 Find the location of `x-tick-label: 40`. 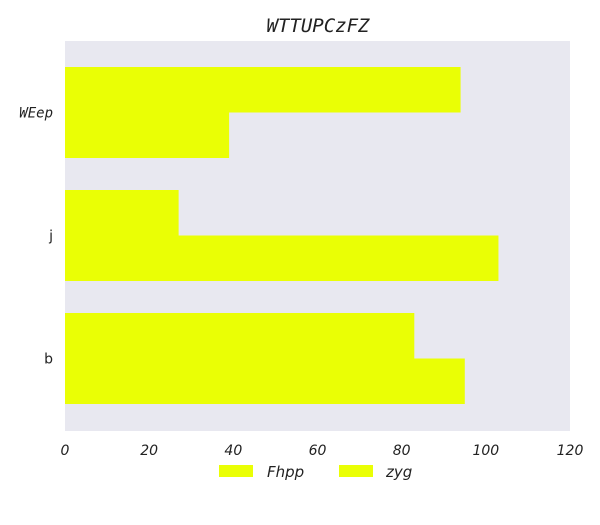

x-tick-label: 40 is located at coordinates (233, 451).